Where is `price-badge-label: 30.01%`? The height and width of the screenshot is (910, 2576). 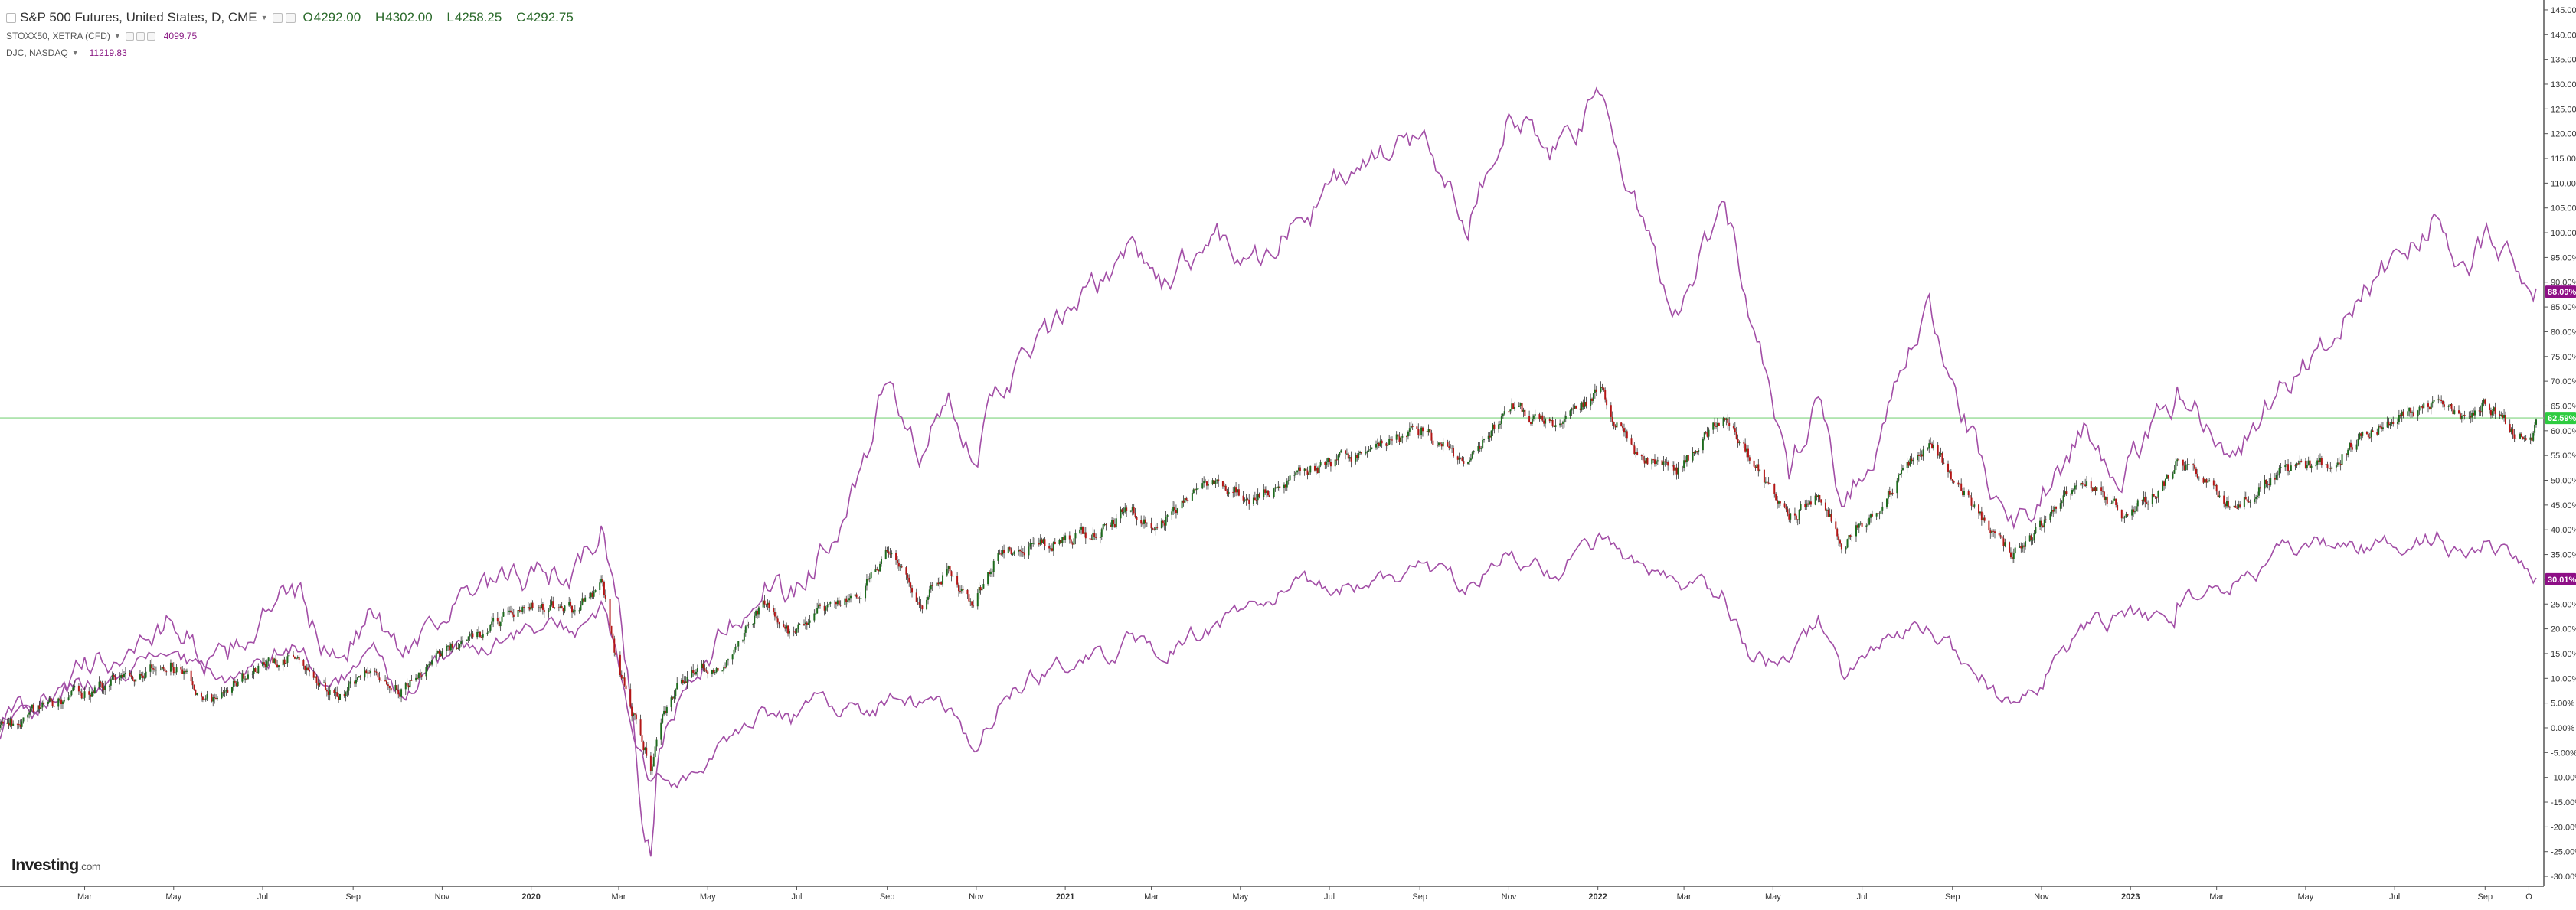
price-badge-label: 30.01% is located at coordinates (2562, 580).